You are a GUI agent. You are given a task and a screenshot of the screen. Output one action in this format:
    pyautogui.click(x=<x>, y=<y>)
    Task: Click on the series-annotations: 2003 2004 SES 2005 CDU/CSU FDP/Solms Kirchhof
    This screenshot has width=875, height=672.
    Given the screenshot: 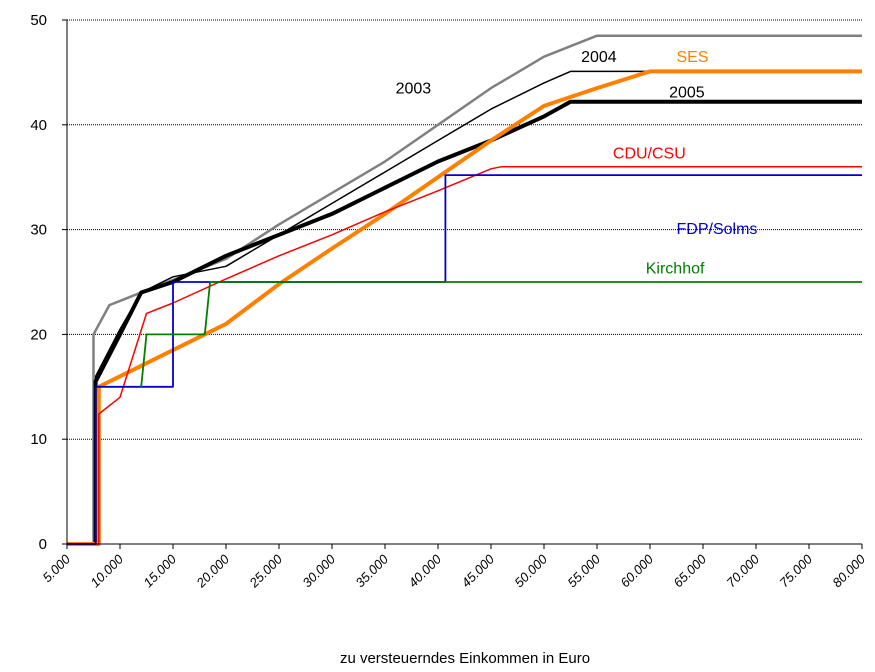 What is the action you would take?
    pyautogui.click(x=577, y=163)
    